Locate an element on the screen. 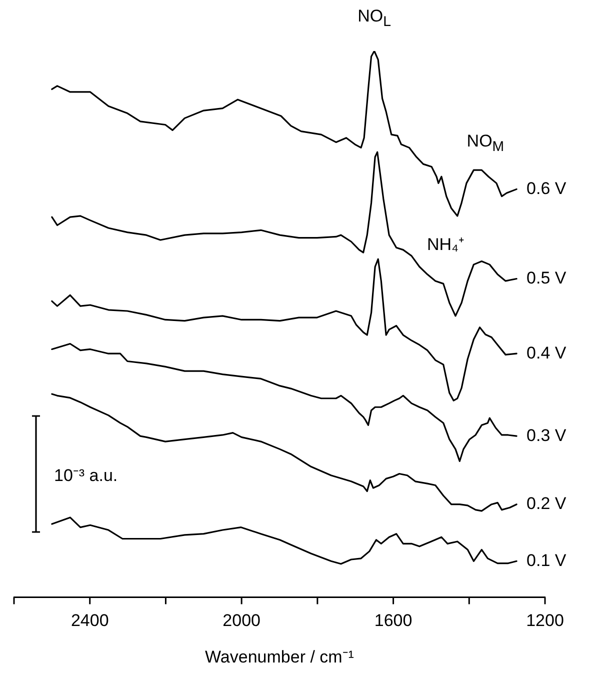 The image size is (591, 686). series-label: 0.5 V is located at coordinates (546, 278).